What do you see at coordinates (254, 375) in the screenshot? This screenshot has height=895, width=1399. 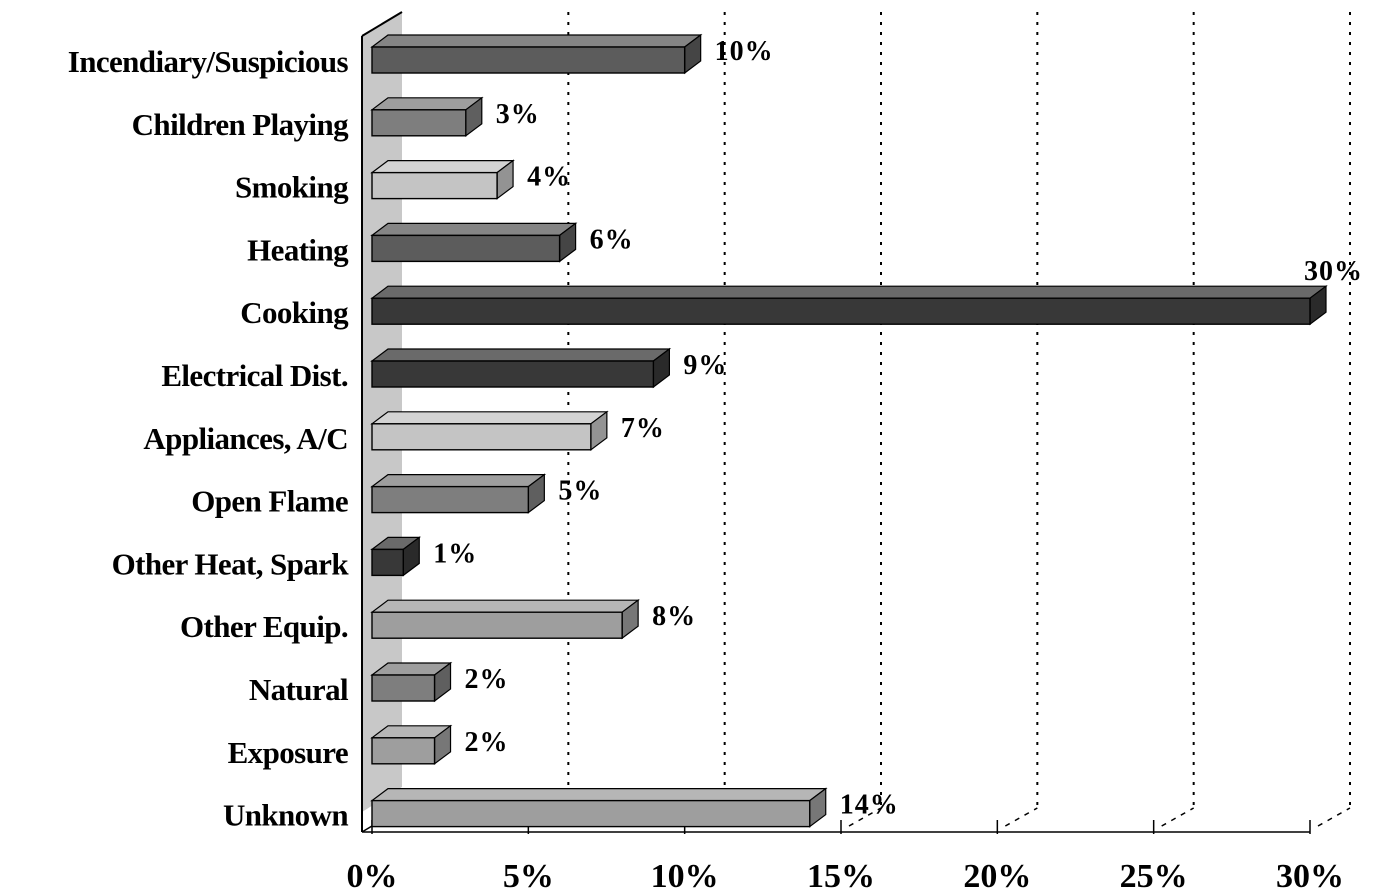 I see `category-label: Electrical Dist.` at bounding box center [254, 375].